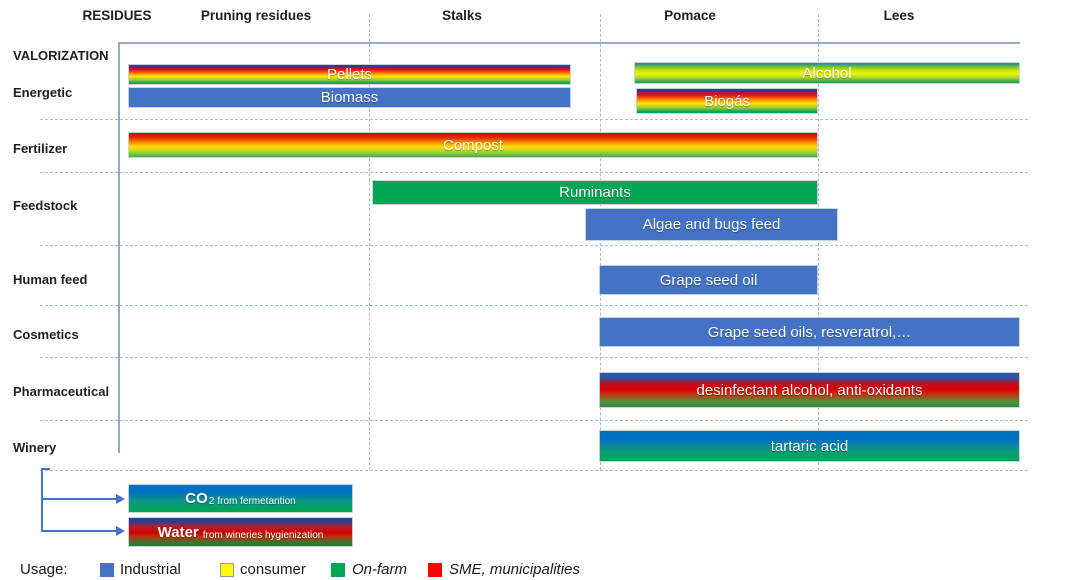  Describe the element at coordinates (35, 447) in the screenshot. I see `row-label-winery: Winery` at that location.